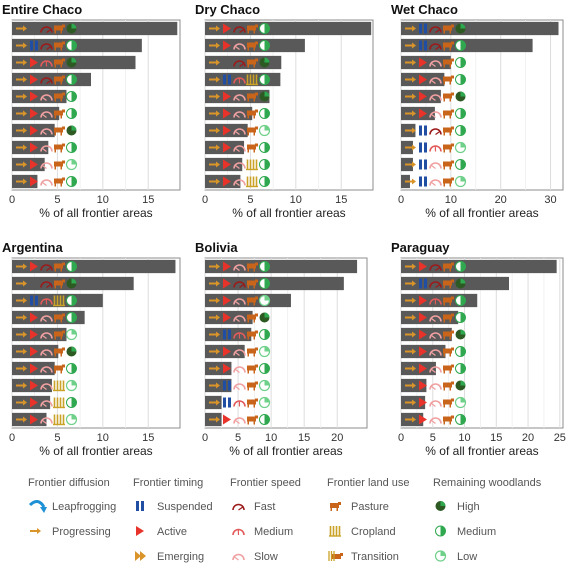  I want to click on x-tick-label: 25, so click(560, 438).